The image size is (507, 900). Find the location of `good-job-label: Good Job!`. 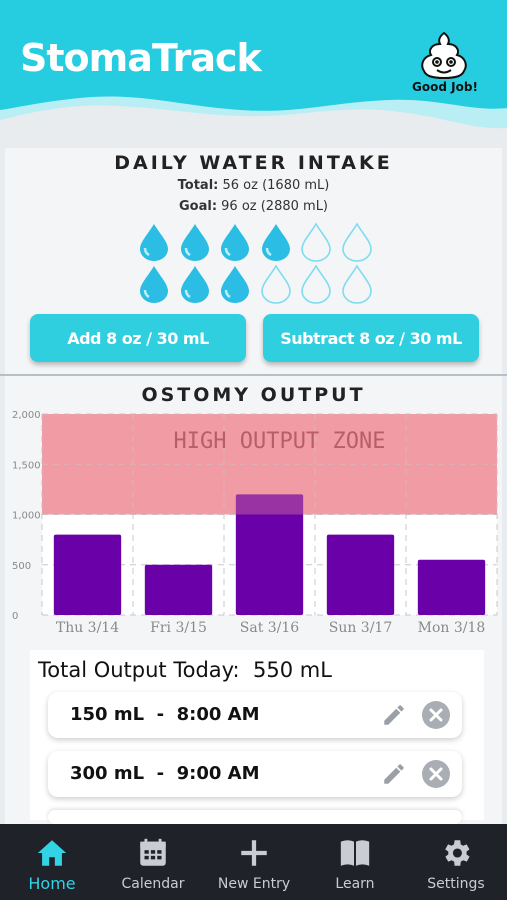

good-job-label: Good Job! is located at coordinates (445, 87).